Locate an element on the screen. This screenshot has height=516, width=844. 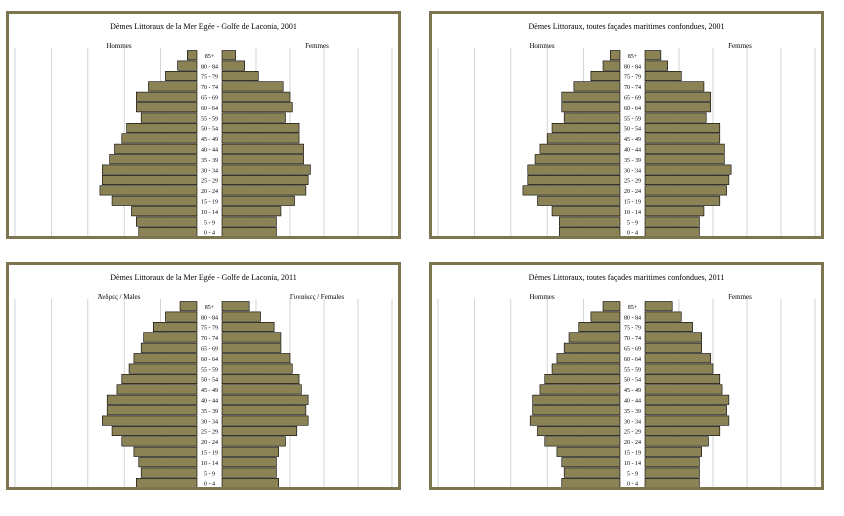
age-label: 5 - 9 is located at coordinates (209, 223).